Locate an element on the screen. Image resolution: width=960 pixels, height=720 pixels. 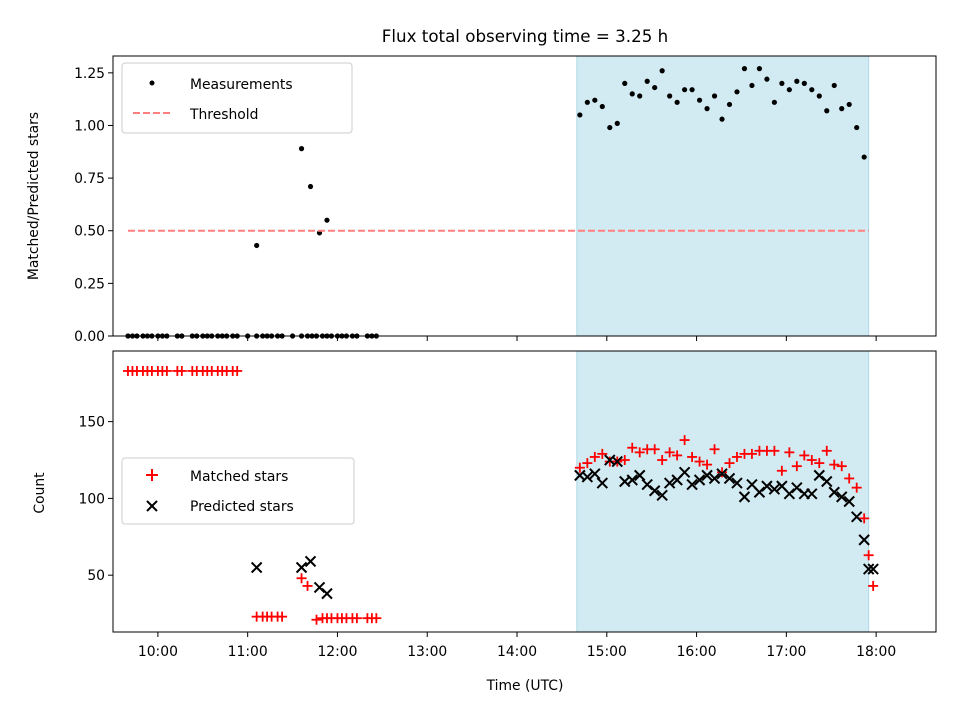
top-y-ticks: 0.00 0.25 0.50 0.75 1.00 1.25 is located at coordinates (93, 205).